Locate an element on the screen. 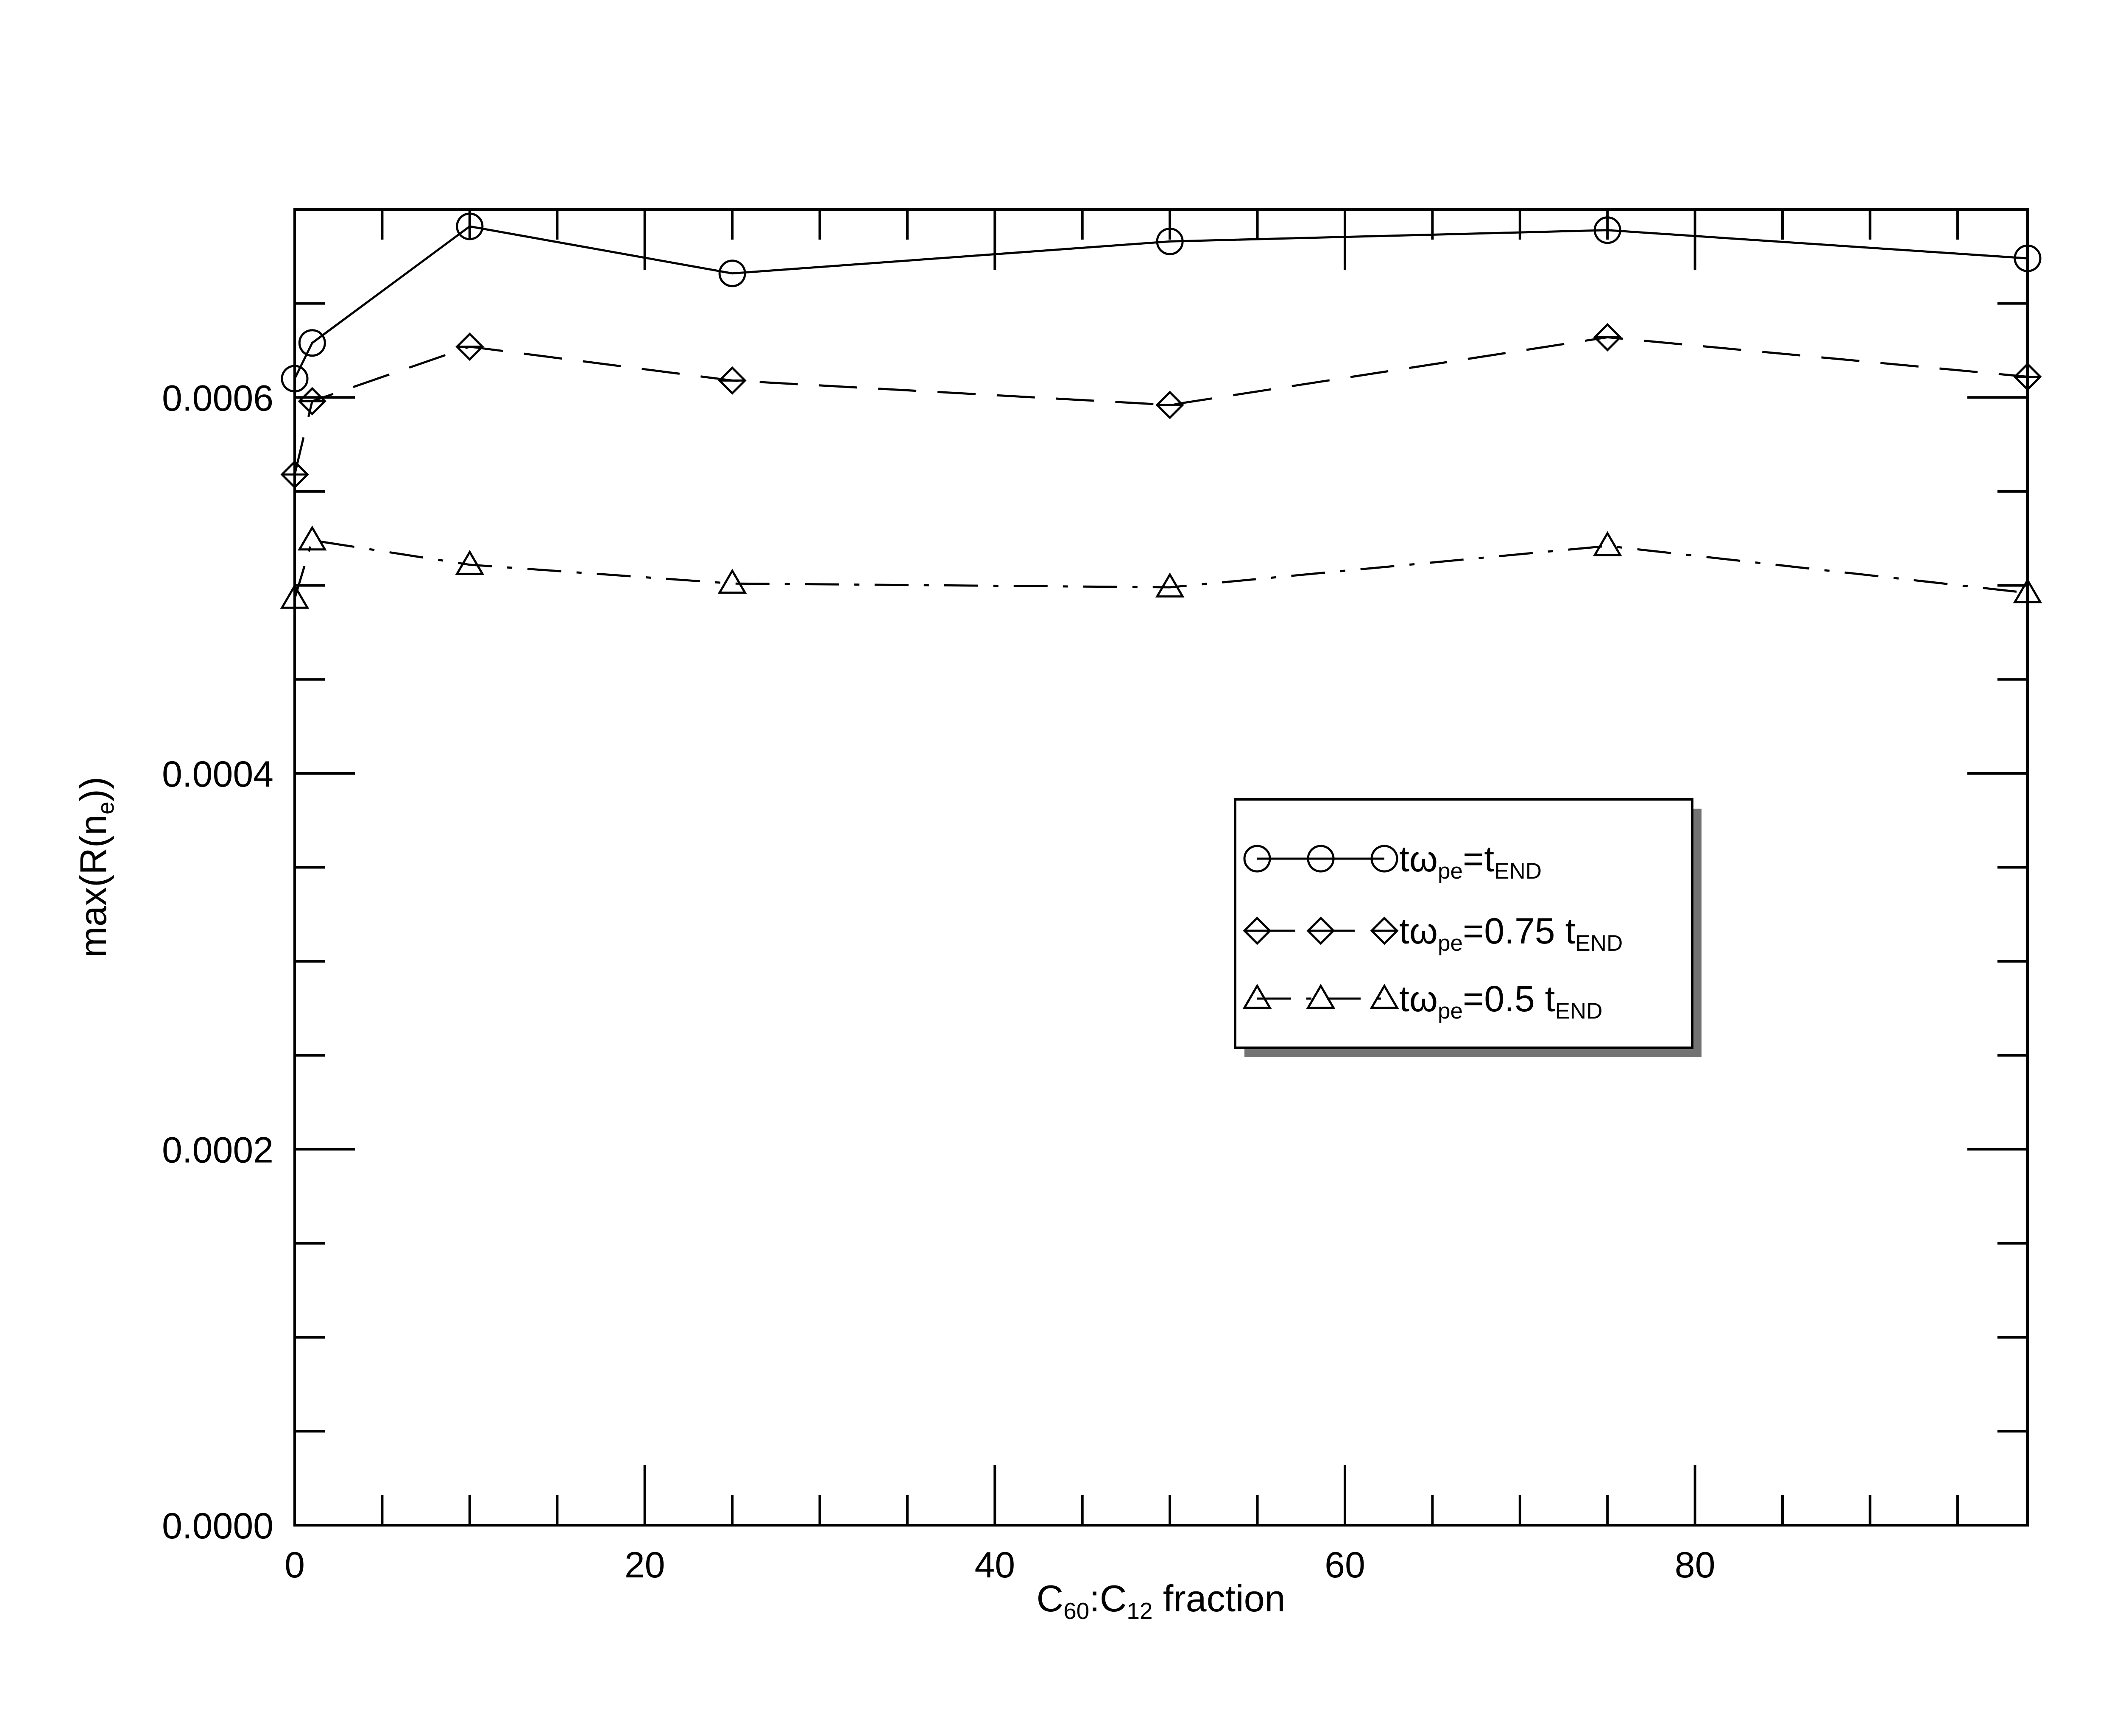 The width and height of the screenshot is (2120, 1736). legend-label: tωpe=0.75 tEND is located at coordinates (1511, 933).